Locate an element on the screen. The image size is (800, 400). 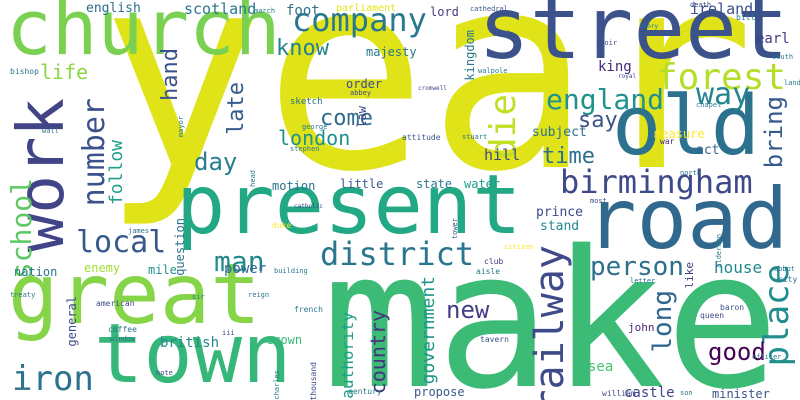
cloud-word: sketch is located at coordinates (306, 102).